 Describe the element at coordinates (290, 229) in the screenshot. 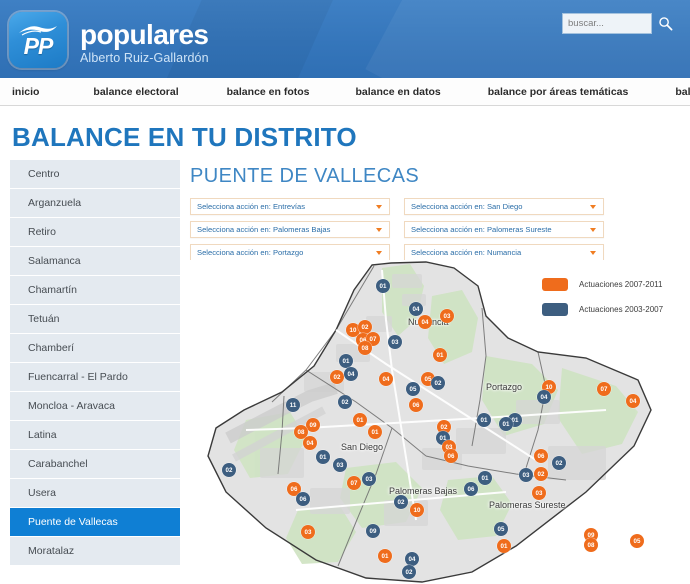

I see `action-selector-3: Selecciona acción en: Palomeras Bajas` at that location.